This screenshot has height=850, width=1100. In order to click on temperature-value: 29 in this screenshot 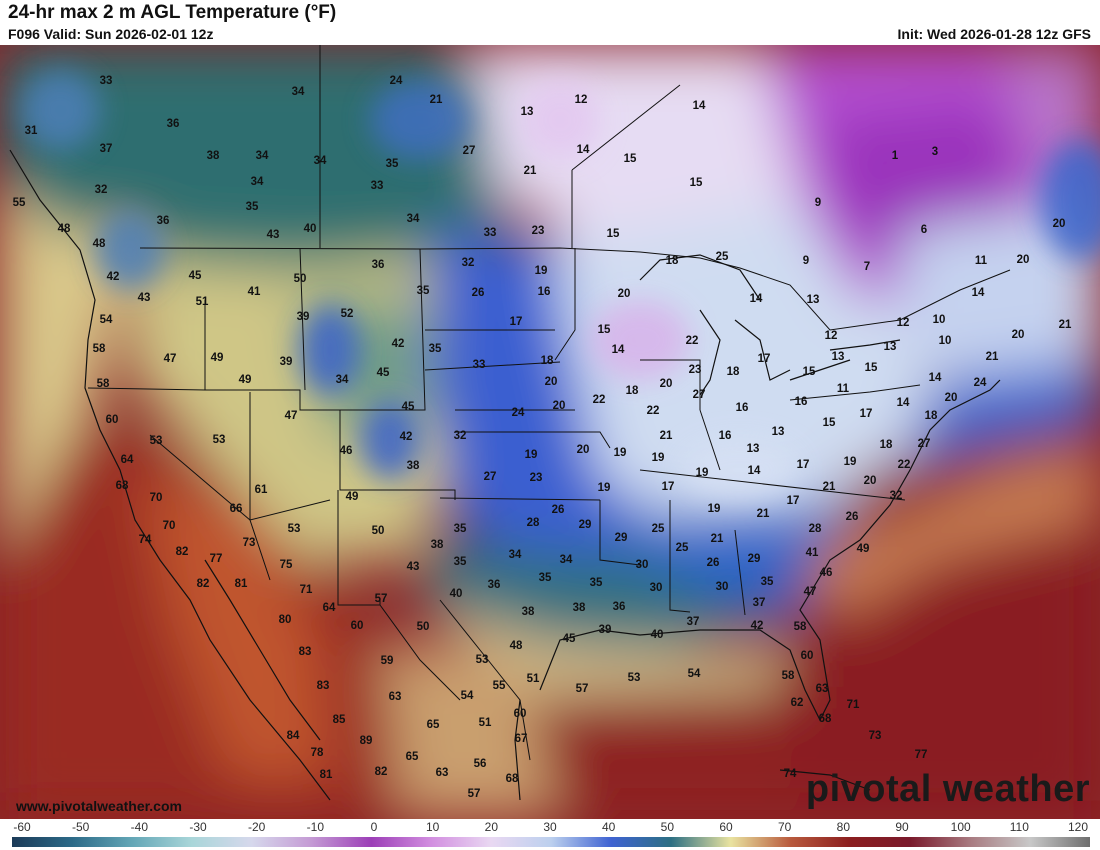, I will do `click(585, 525)`.